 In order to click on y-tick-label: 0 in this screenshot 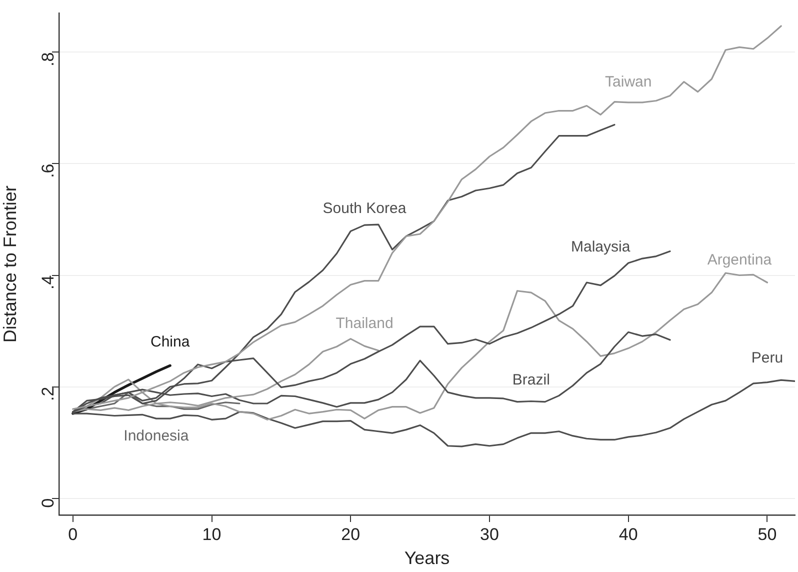, I will do `click(48, 503)`.